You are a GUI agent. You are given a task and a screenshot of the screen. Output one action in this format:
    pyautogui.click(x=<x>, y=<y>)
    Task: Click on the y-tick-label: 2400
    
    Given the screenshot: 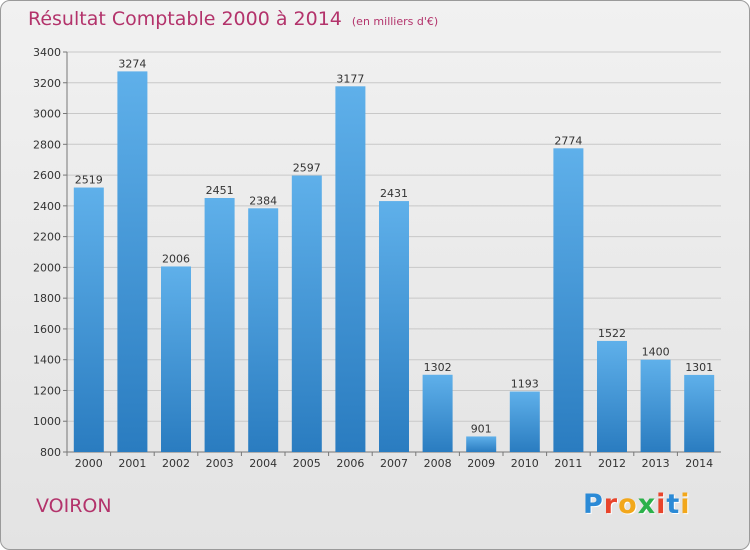 What is the action you would take?
    pyautogui.click(x=47, y=206)
    